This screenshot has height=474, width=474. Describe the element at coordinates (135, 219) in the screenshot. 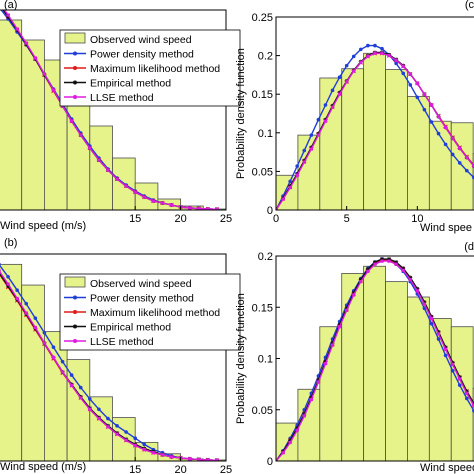

I see `x-tick-label: 15` at that location.